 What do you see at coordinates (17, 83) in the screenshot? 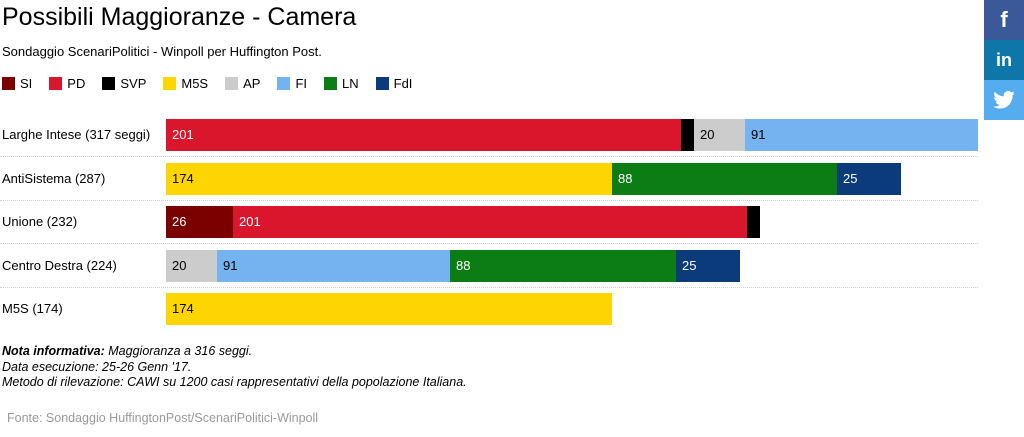
I see `legend-item-si: SI` at bounding box center [17, 83].